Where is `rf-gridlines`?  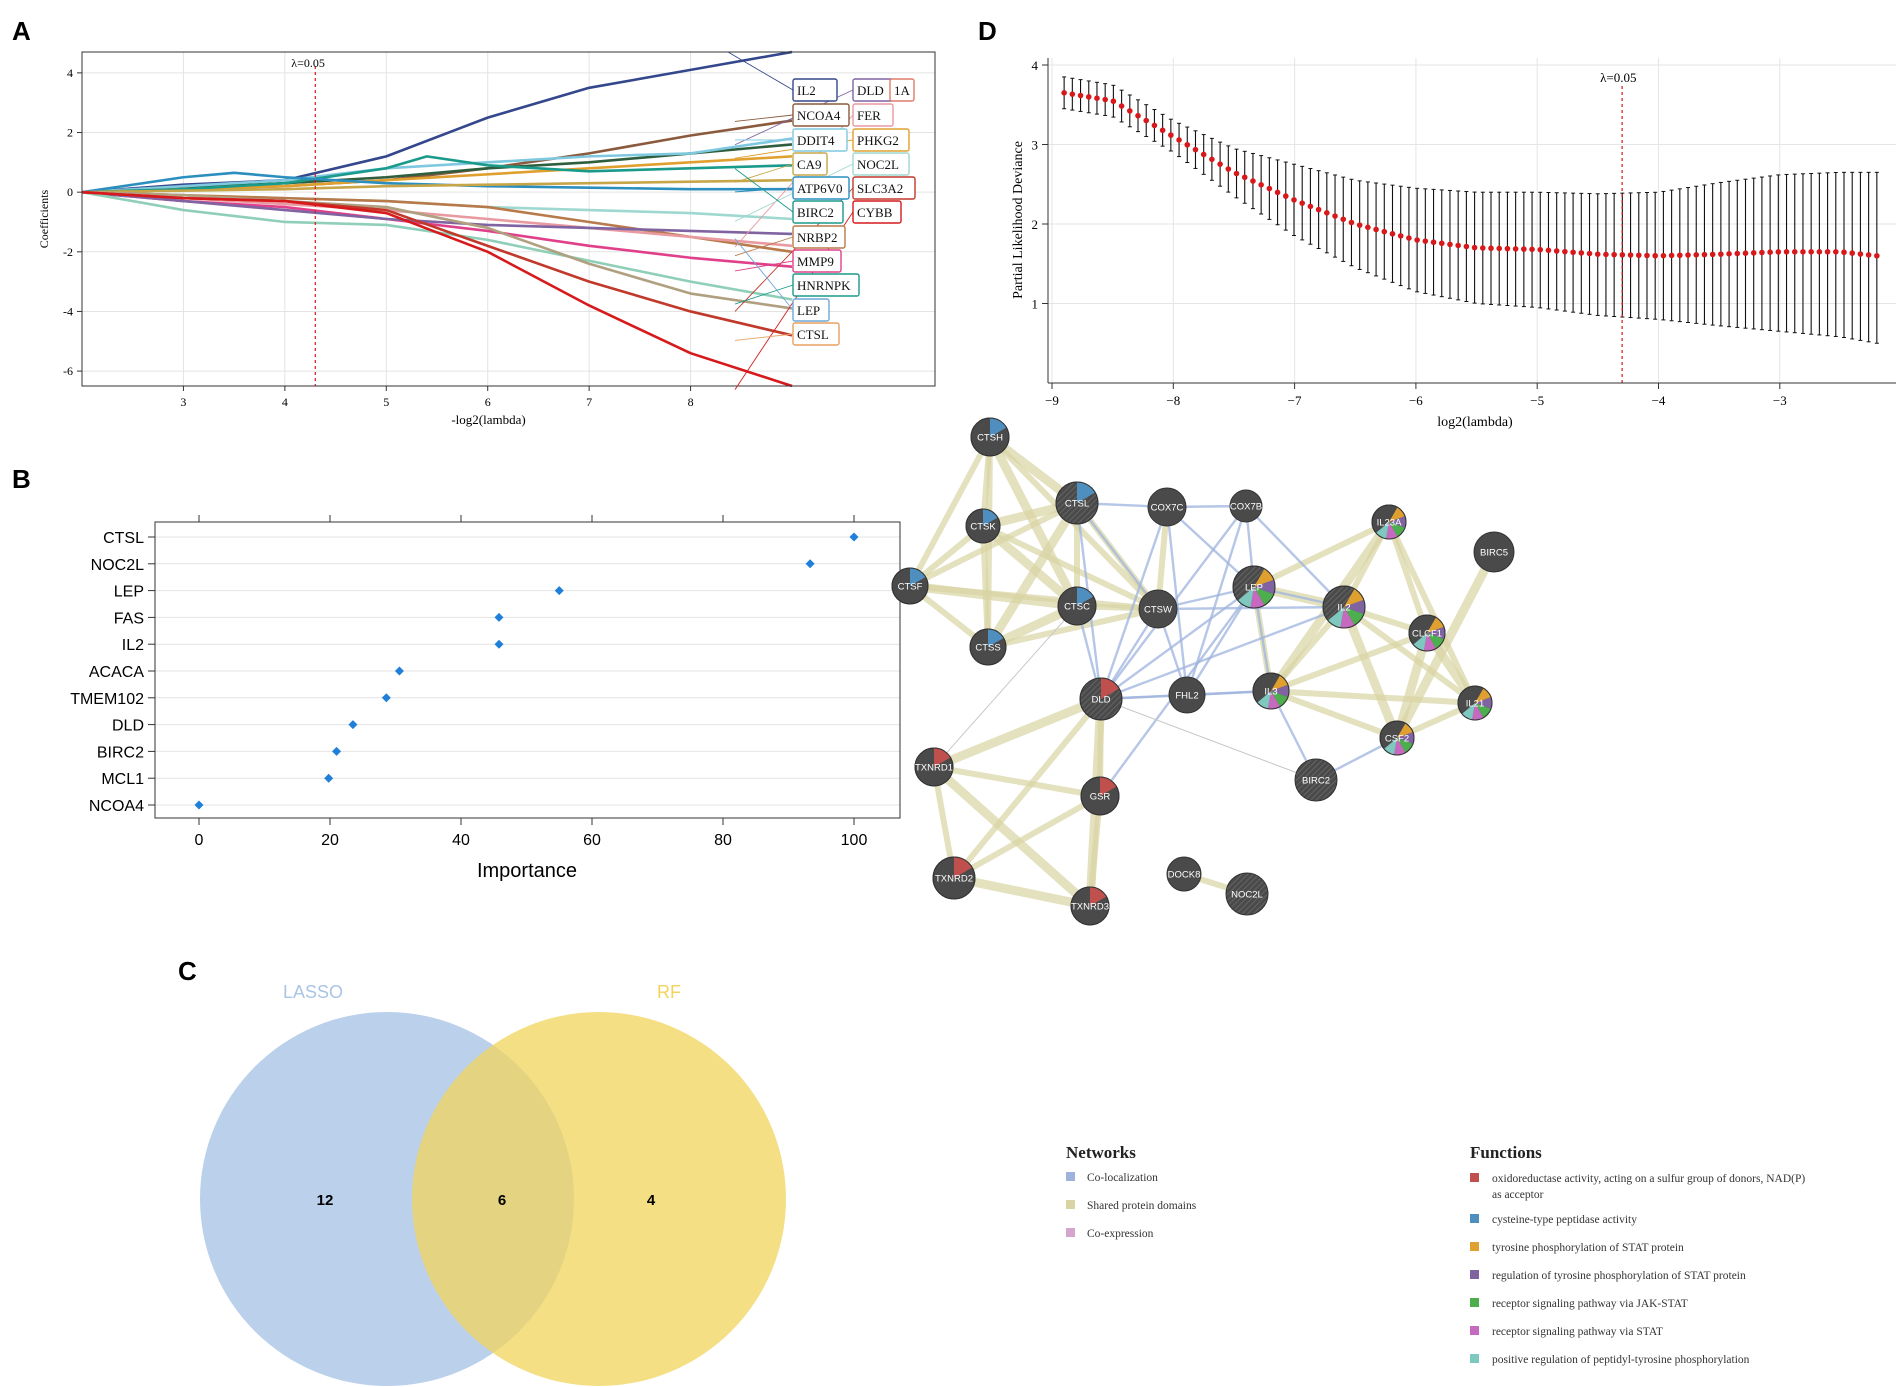
rf-gridlines is located at coordinates (527, 671).